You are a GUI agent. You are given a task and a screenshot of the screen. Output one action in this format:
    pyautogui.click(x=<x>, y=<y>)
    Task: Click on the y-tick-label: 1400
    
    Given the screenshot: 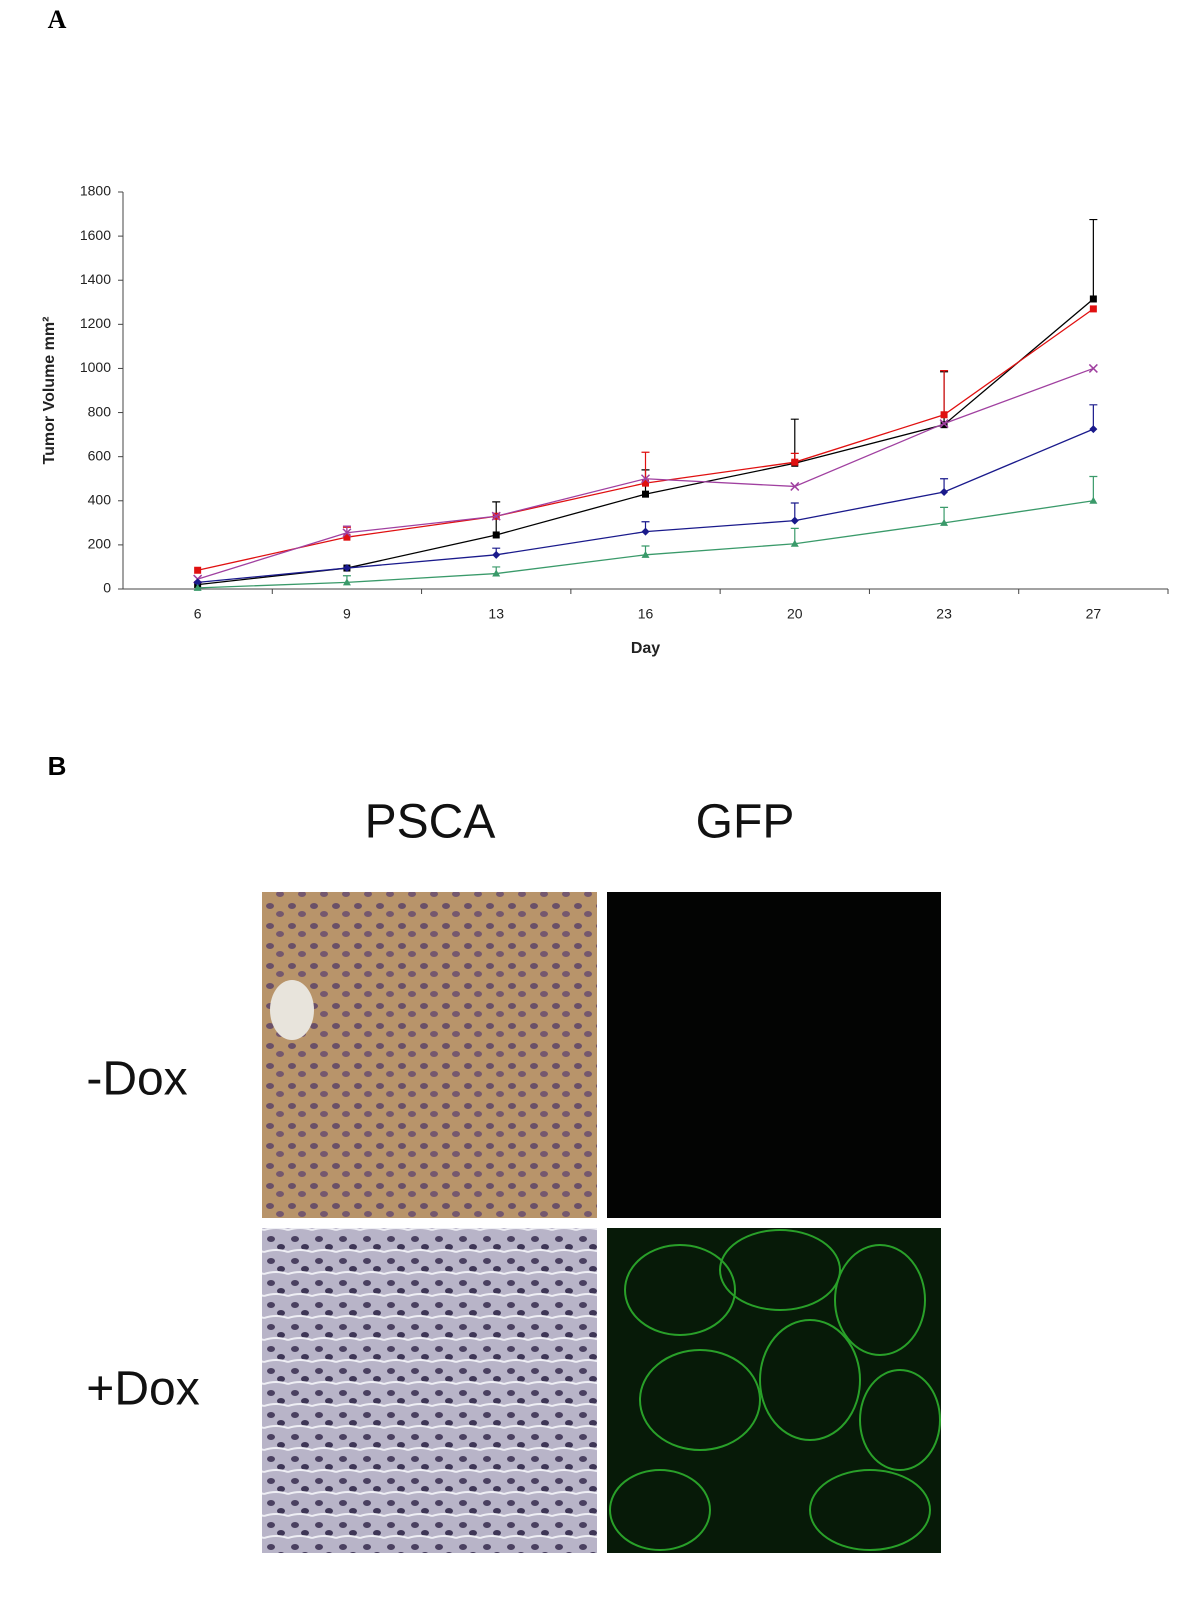 What is the action you would take?
    pyautogui.click(x=95, y=279)
    